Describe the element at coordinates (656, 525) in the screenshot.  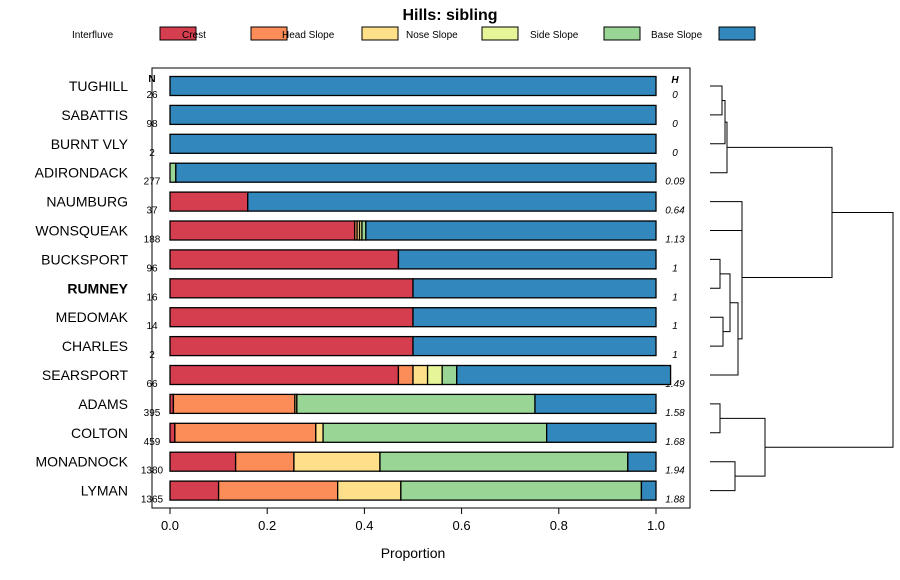
I see `x-tick-label: 1.0` at that location.